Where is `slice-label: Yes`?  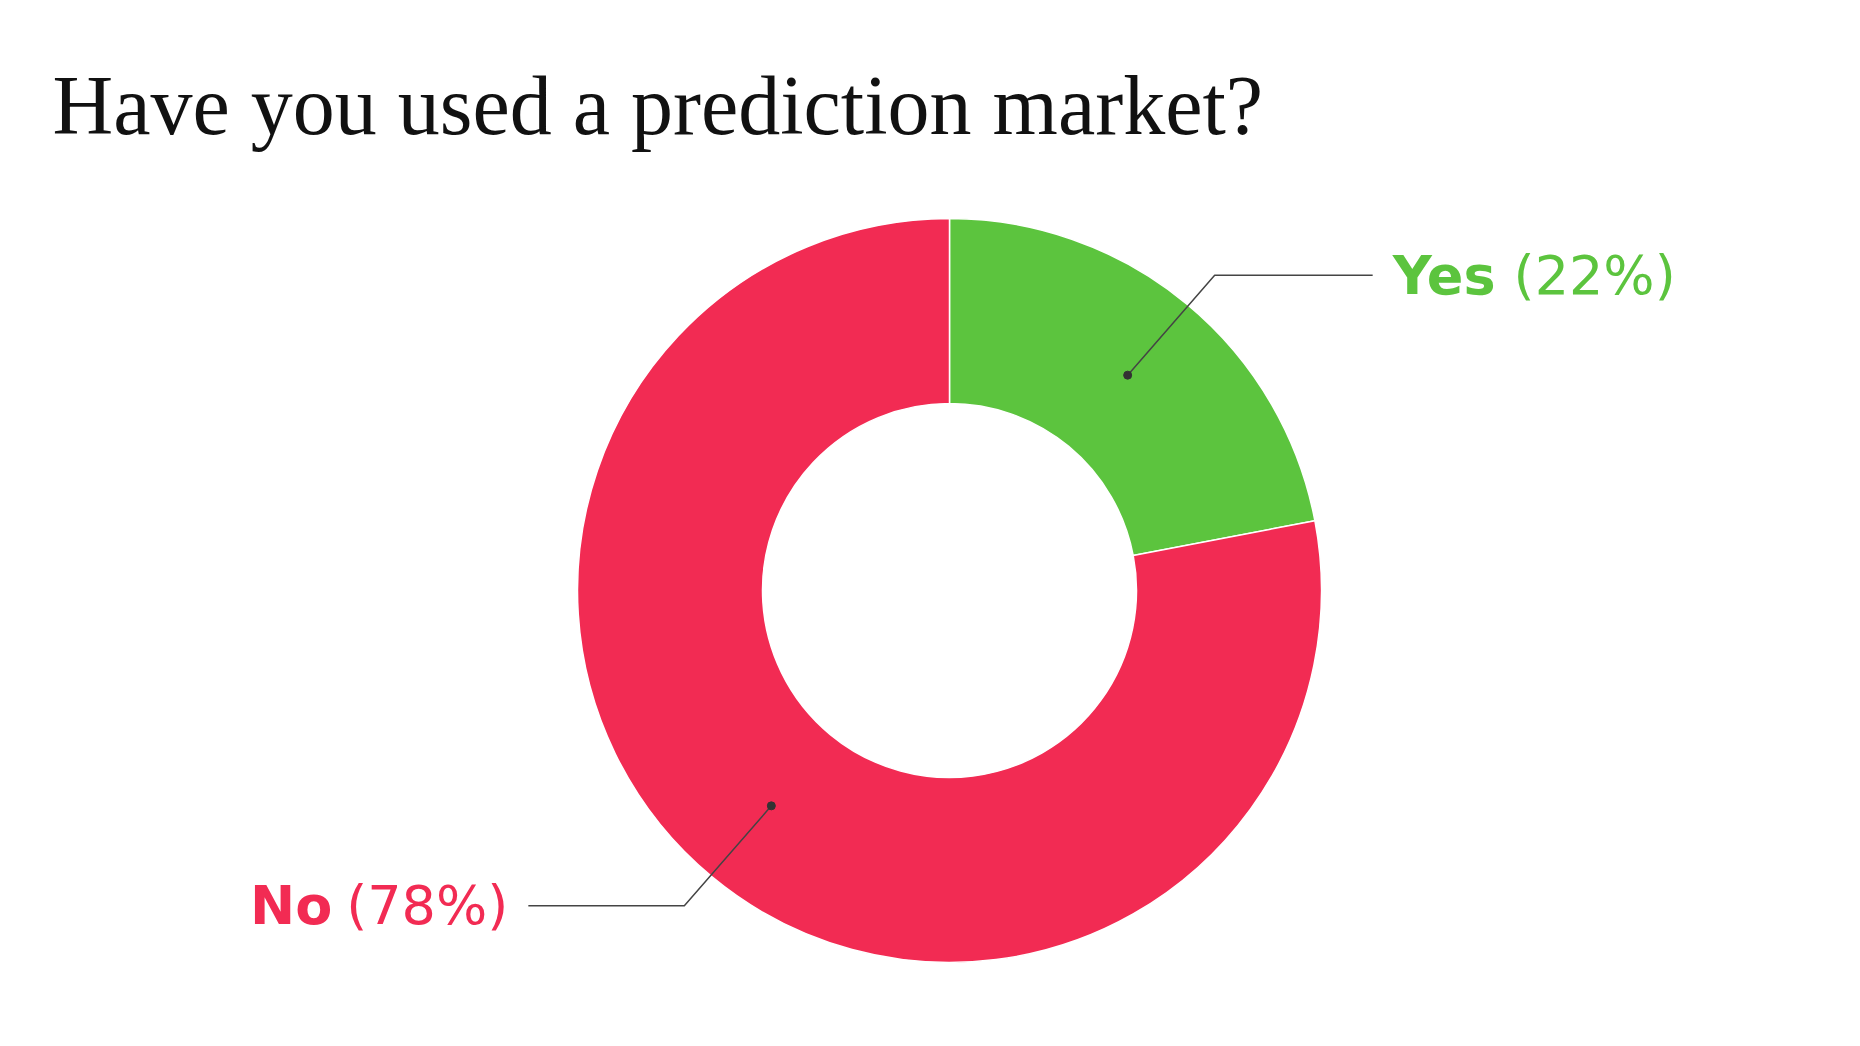 slice-label: Yes is located at coordinates (1443, 275).